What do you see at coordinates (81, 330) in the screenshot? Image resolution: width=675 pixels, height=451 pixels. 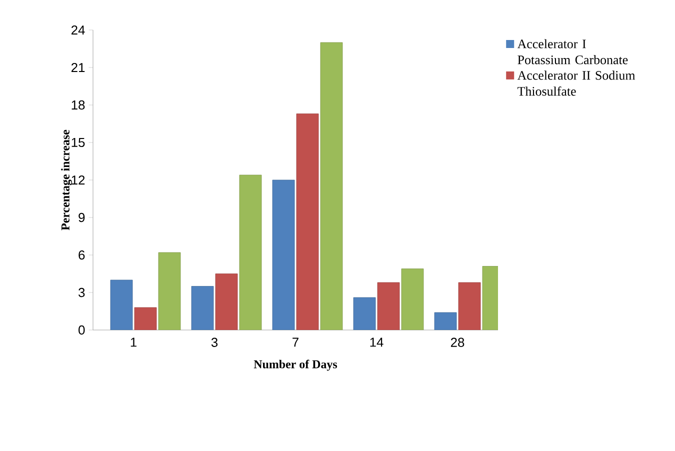 I see `y-tick-label: 0` at bounding box center [81, 330].